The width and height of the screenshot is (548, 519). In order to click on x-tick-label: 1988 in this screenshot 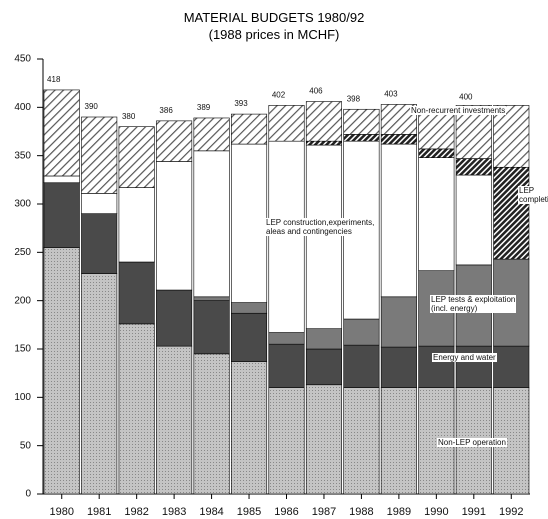, I will do `click(361, 512)`.